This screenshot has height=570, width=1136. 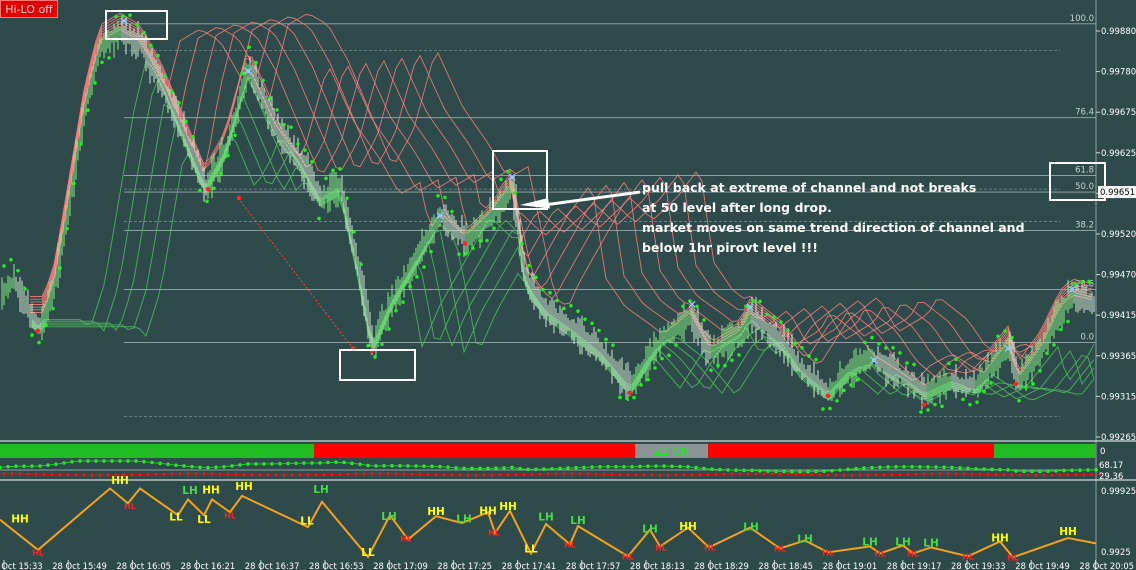 What do you see at coordinates (1068, 532) in the screenshot?
I see `swing-label-41: HH` at bounding box center [1068, 532].